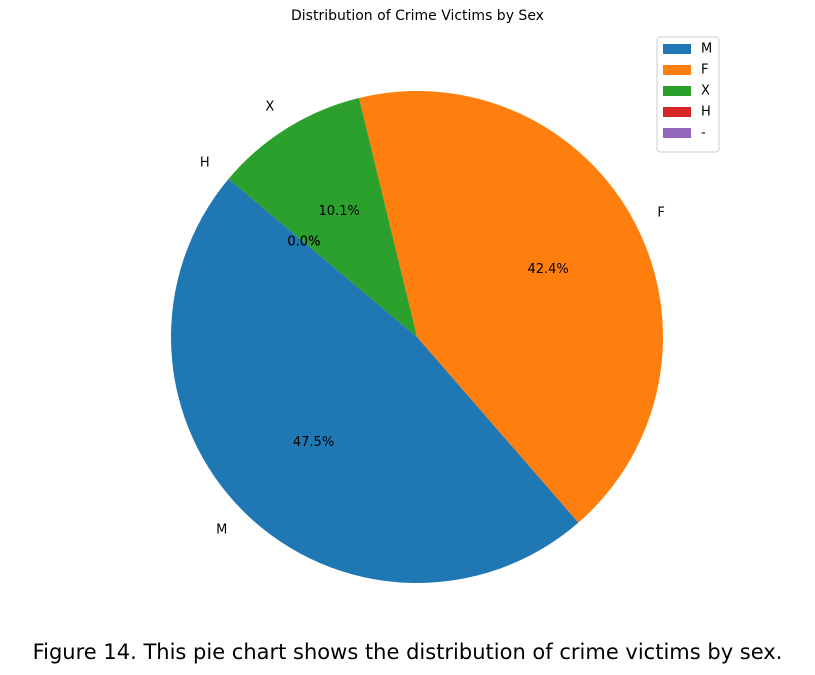 Image resolution: width=815 pixels, height=675 pixels. What do you see at coordinates (677, 133) in the screenshot?
I see `legend-swatch-dash` at bounding box center [677, 133].